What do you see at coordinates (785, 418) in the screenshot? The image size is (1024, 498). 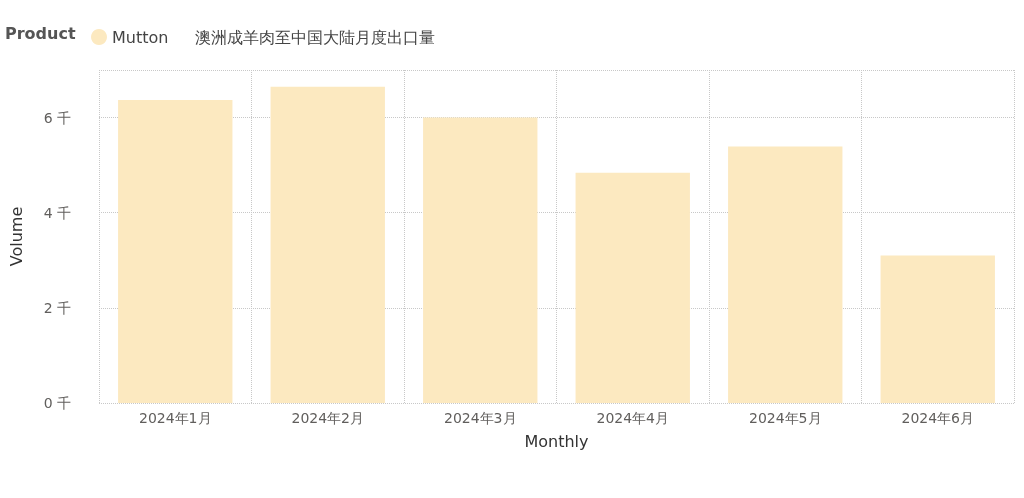 I see `x-tick-label: 2024年5月` at bounding box center [785, 418].